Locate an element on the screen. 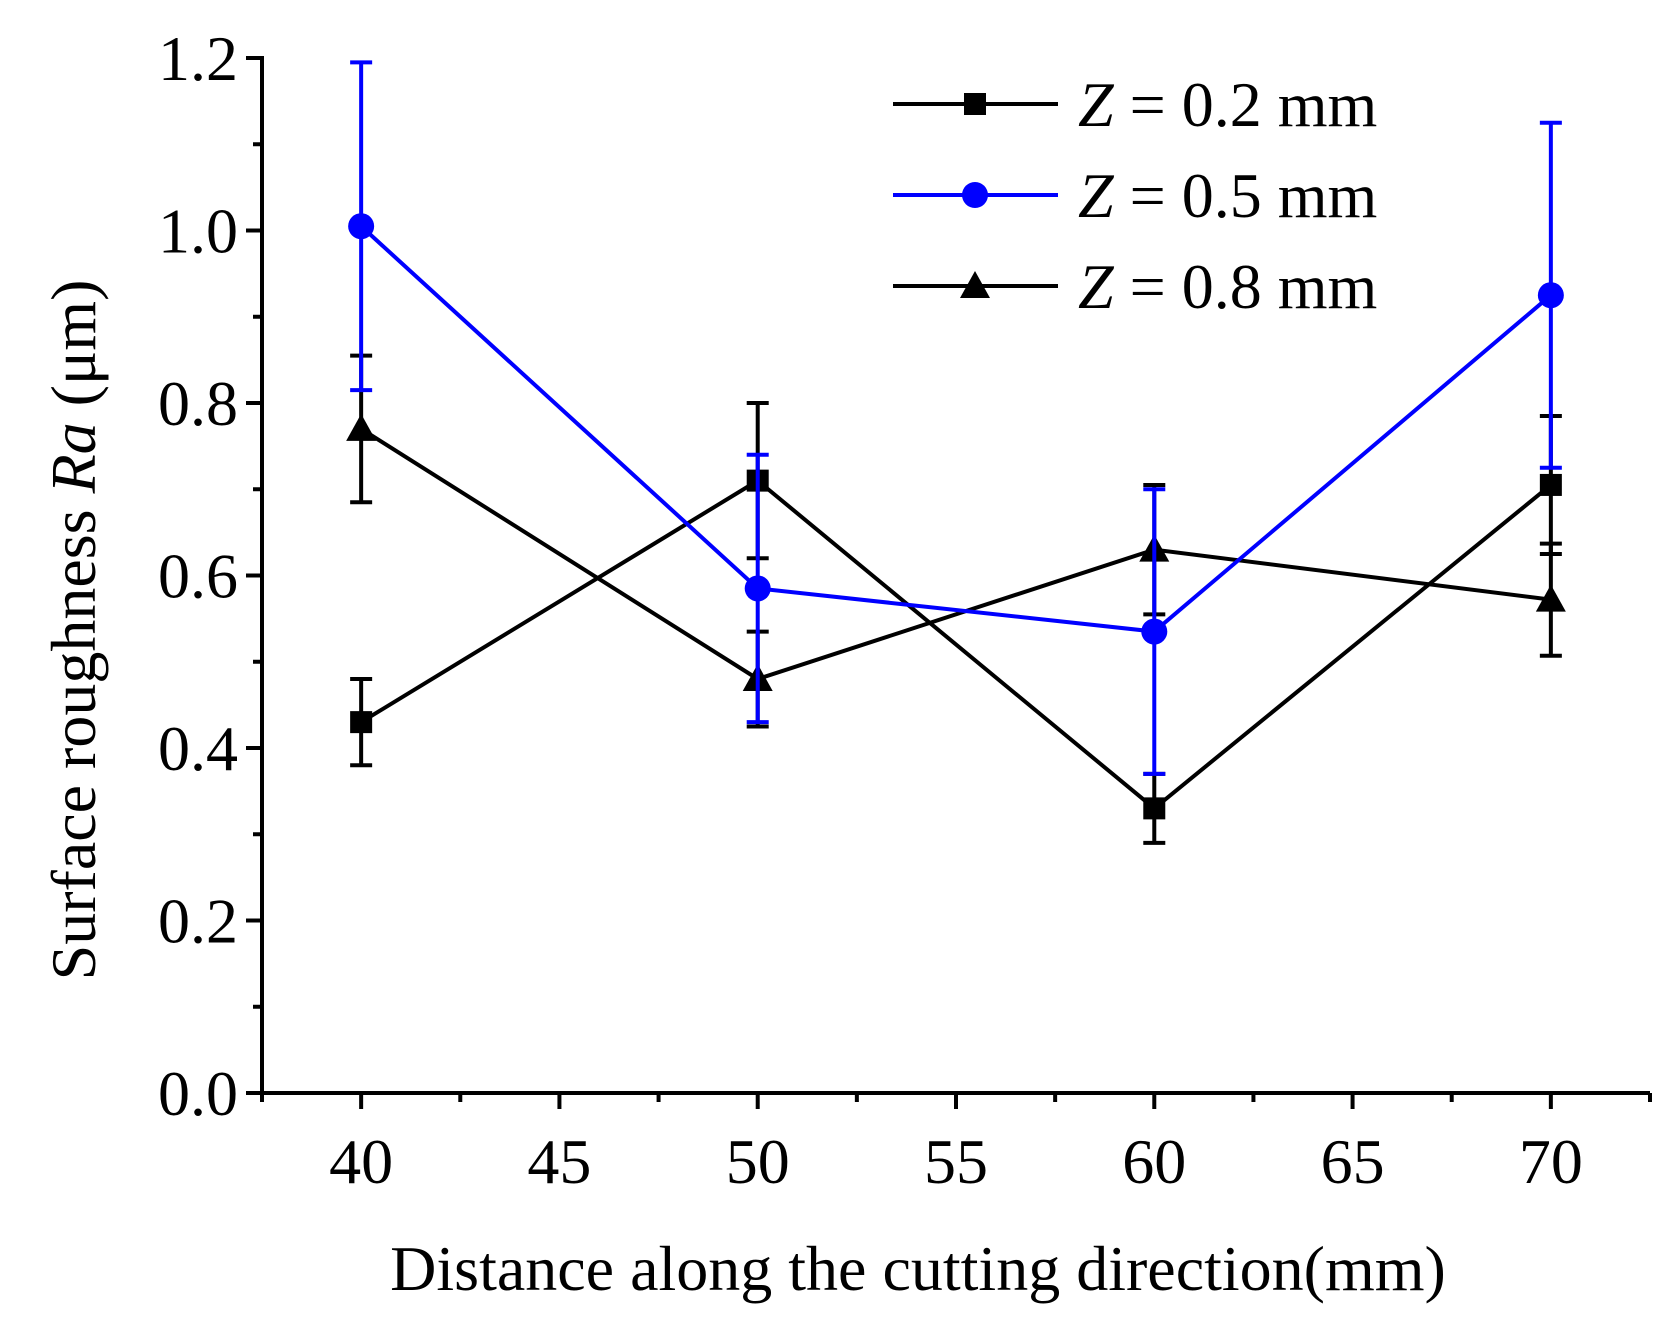 This screenshot has width=1676, height=1323. y-tick-label: 1.0 is located at coordinates (198, 231).